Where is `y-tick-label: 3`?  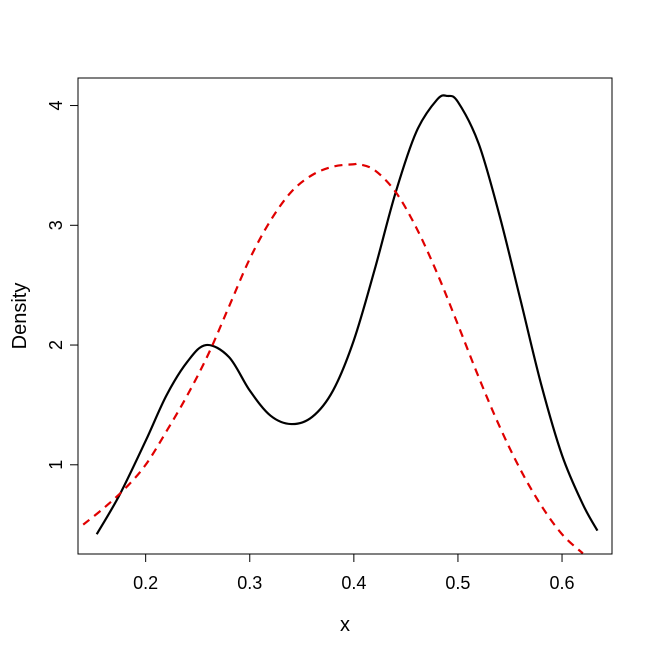 y-tick-label: 3 is located at coordinates (56, 225).